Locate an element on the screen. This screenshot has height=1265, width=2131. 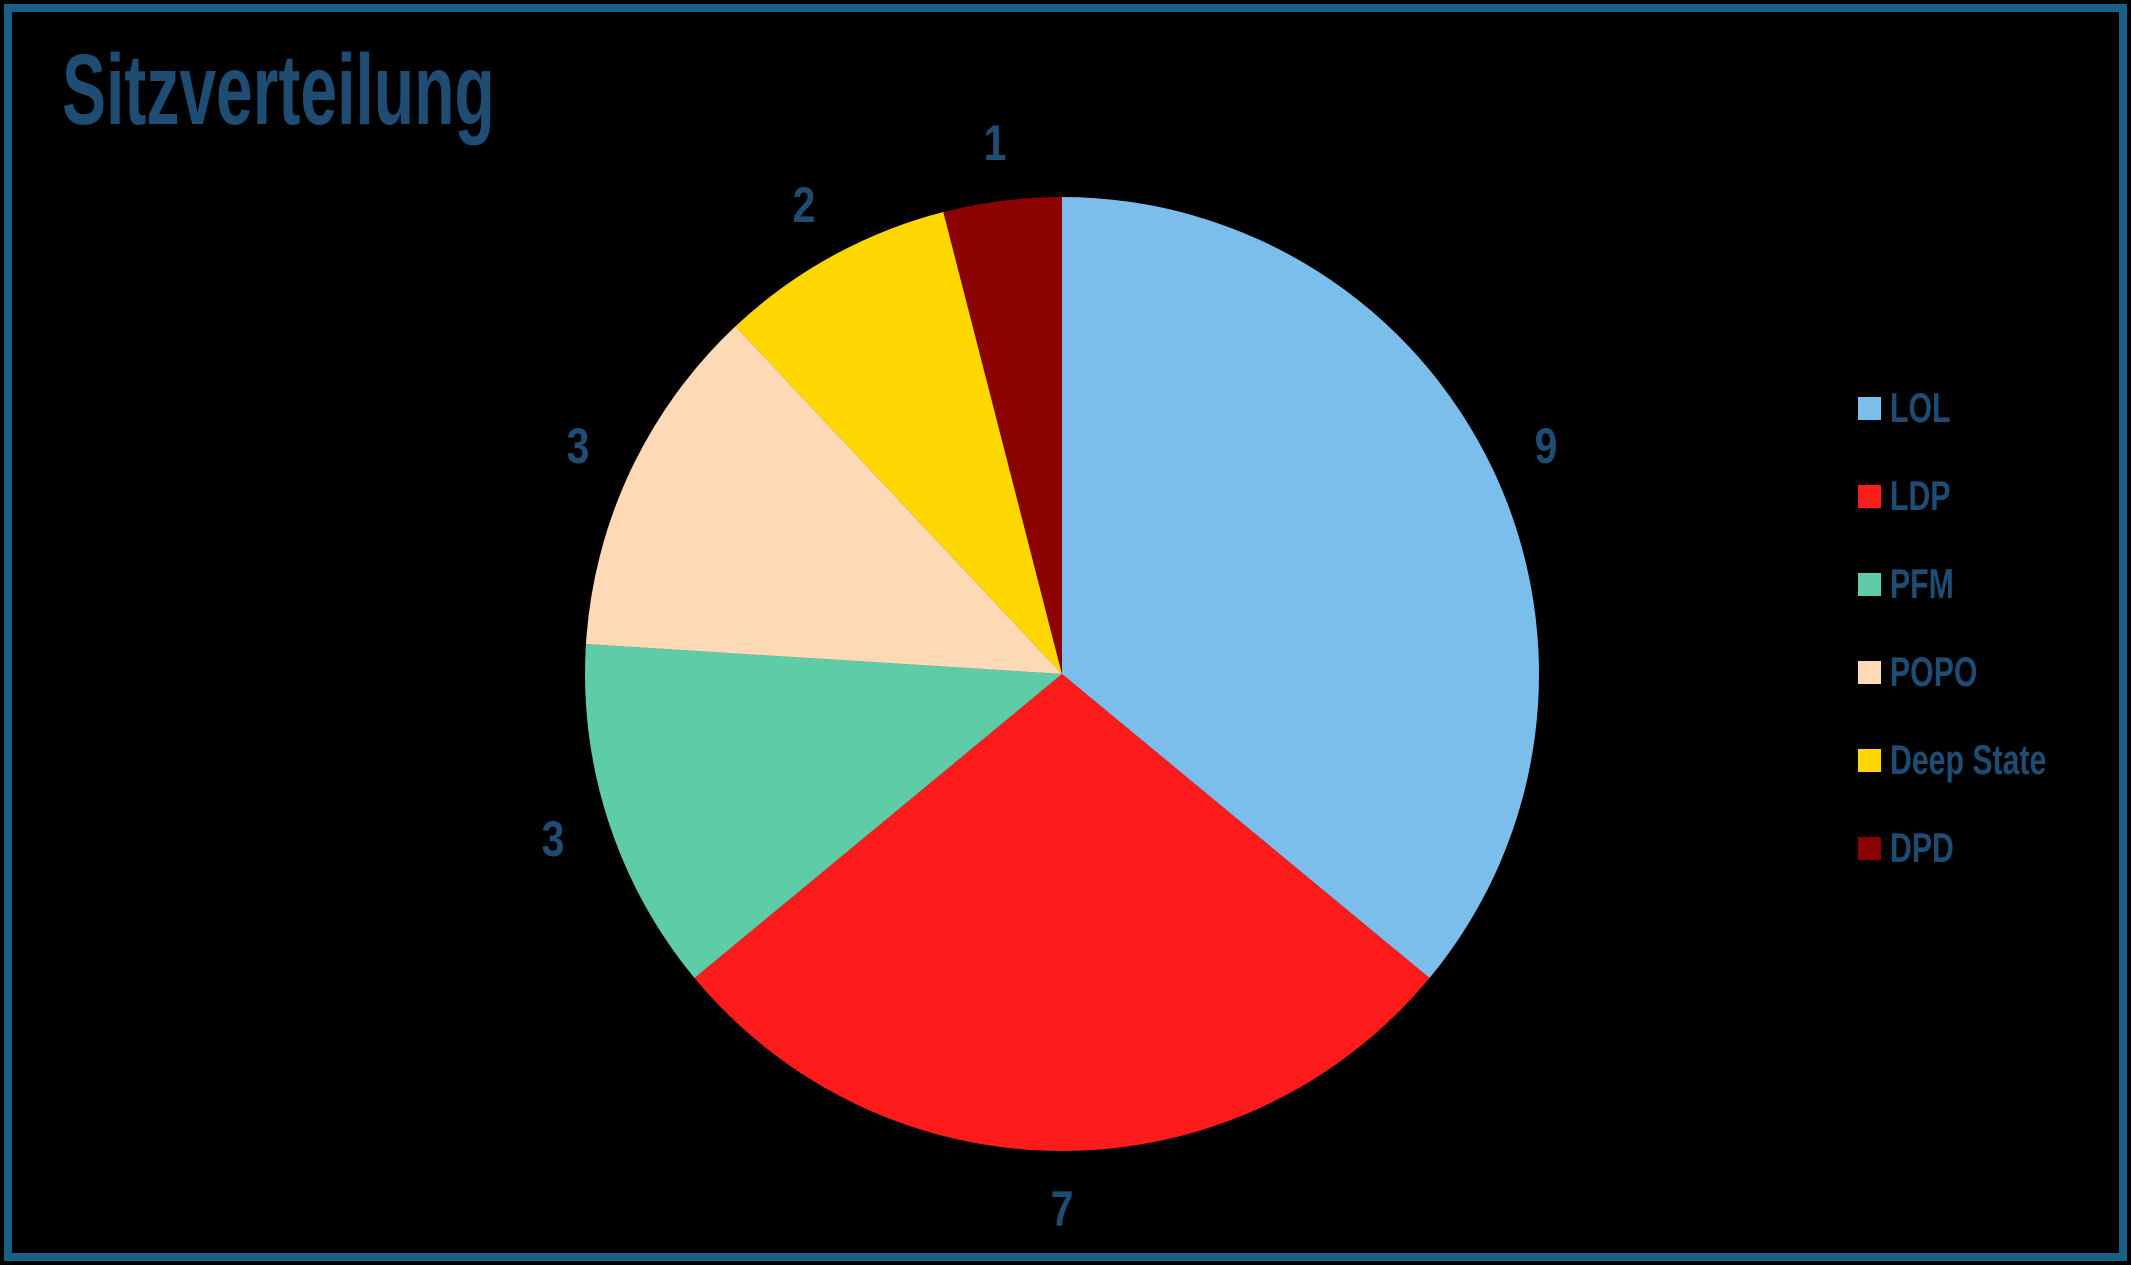
chart-title: Sitzverteilung is located at coordinates (278, 90).